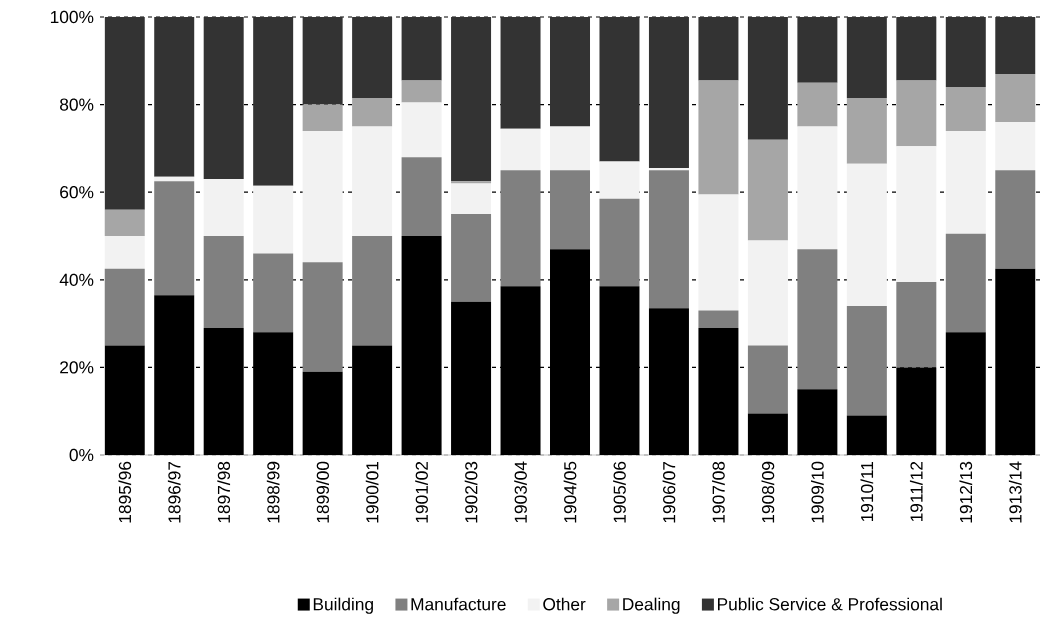  I want to click on y-tick-label: 40%, so click(76, 279).